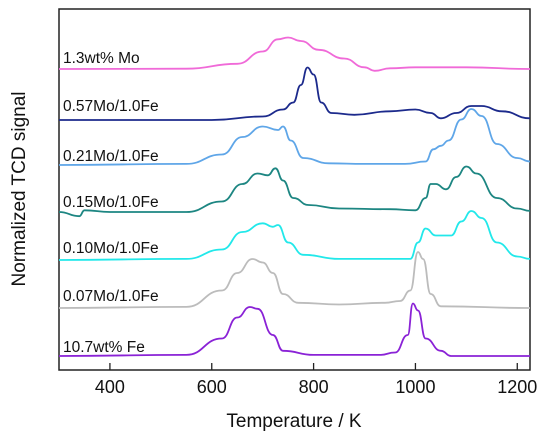 This screenshot has height=432, width=541. Describe the element at coordinates (314, 387) in the screenshot. I see `x-tick-label: 800` at that location.